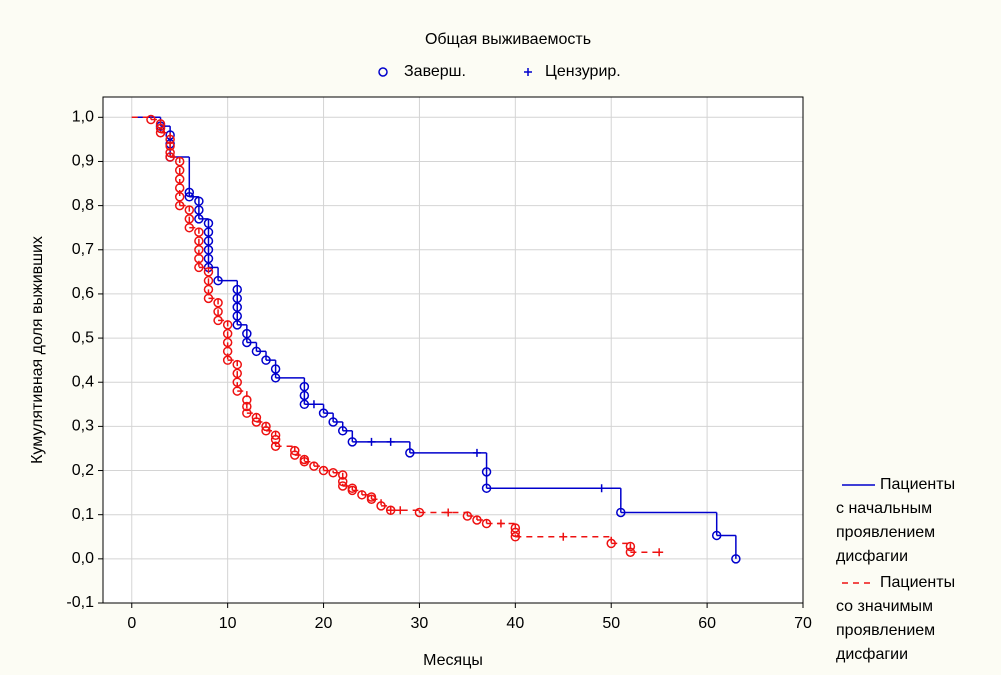 This screenshot has height=675, width=1001. What do you see at coordinates (528, 72) in the screenshot?
I see `legend-censored-symbol` at bounding box center [528, 72].